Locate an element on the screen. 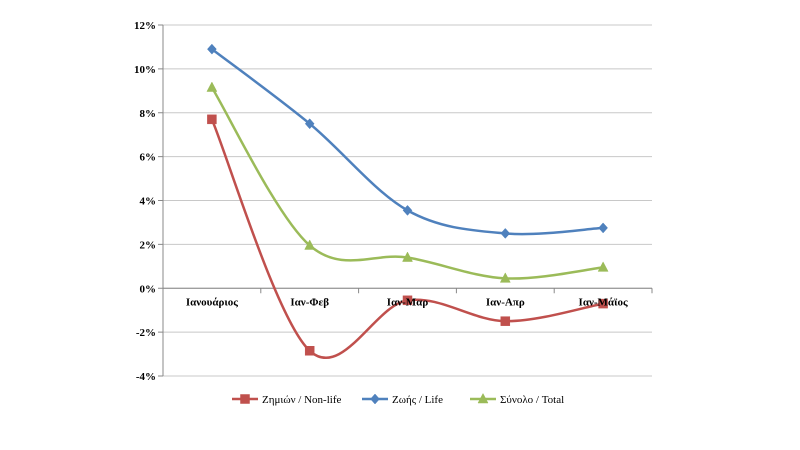  y-tick-label: -2% is located at coordinates (146, 333).